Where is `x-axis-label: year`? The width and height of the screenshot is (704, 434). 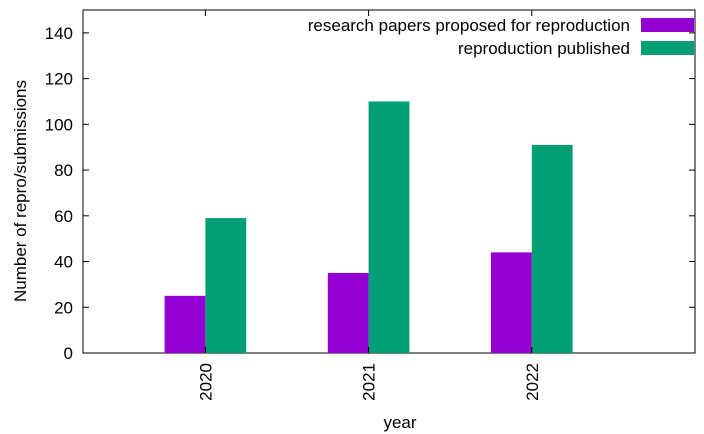 x-axis-label: year is located at coordinates (399, 422).